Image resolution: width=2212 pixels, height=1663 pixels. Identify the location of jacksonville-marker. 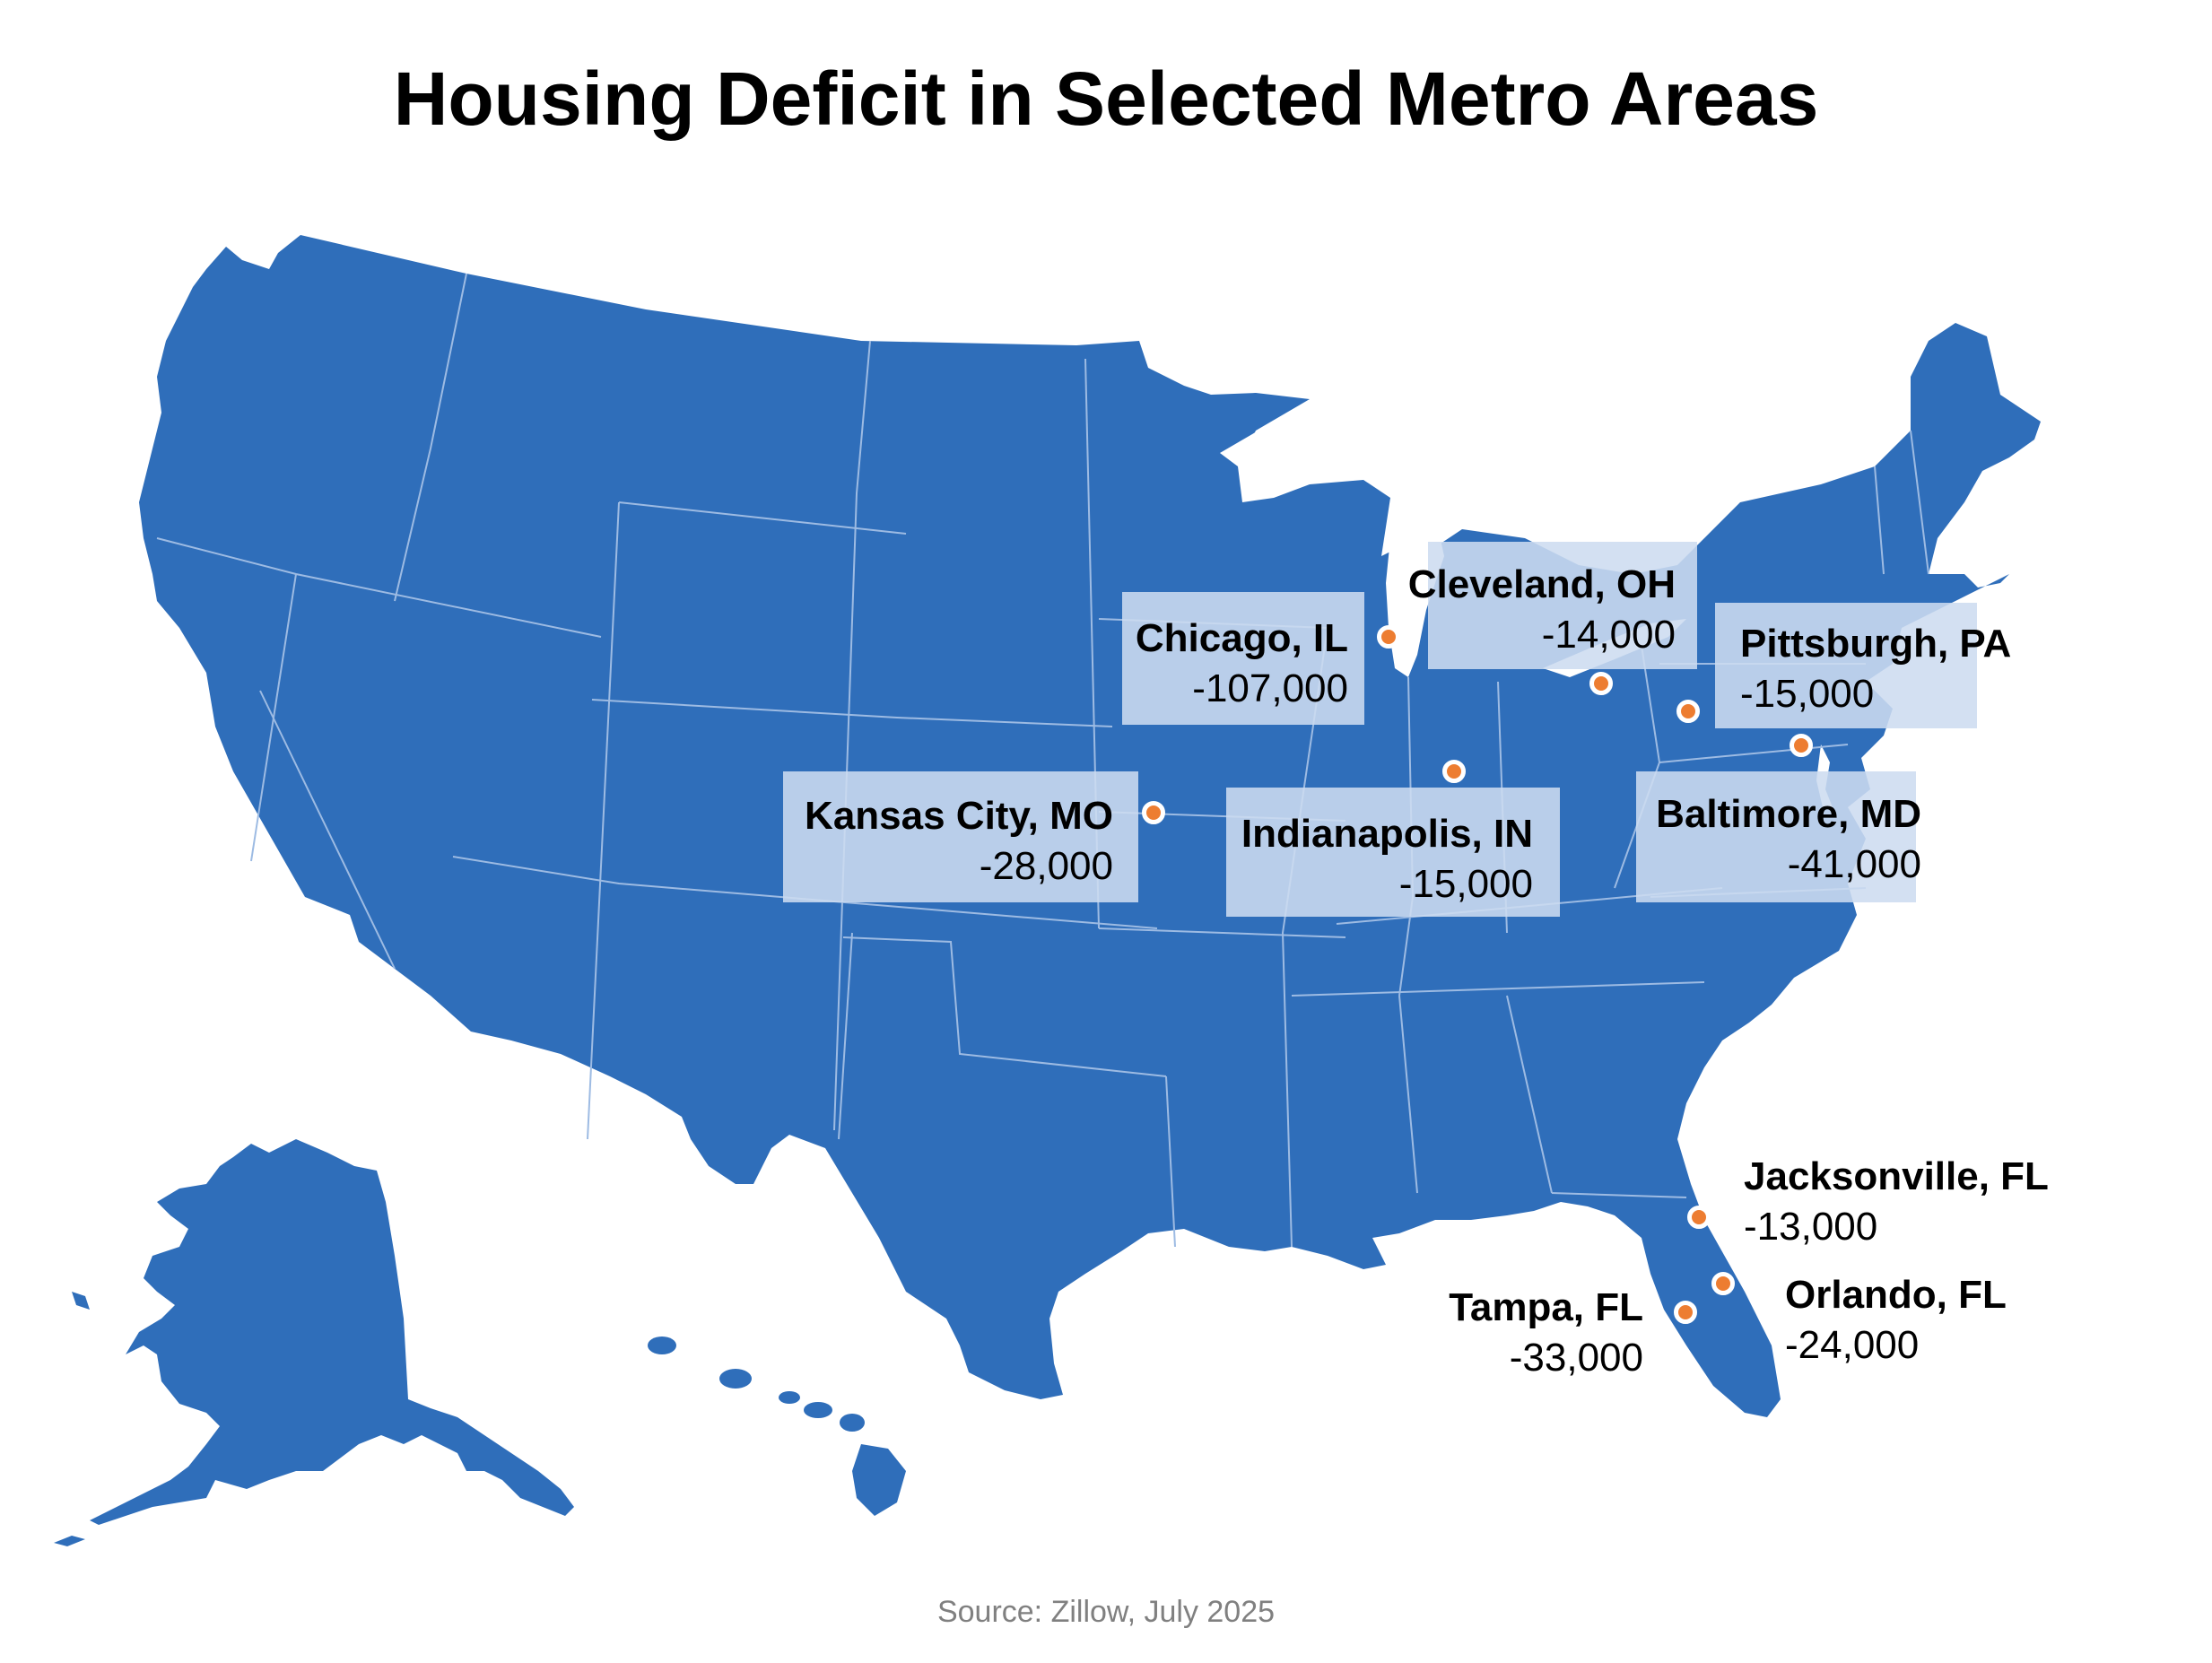
(1699, 1217).